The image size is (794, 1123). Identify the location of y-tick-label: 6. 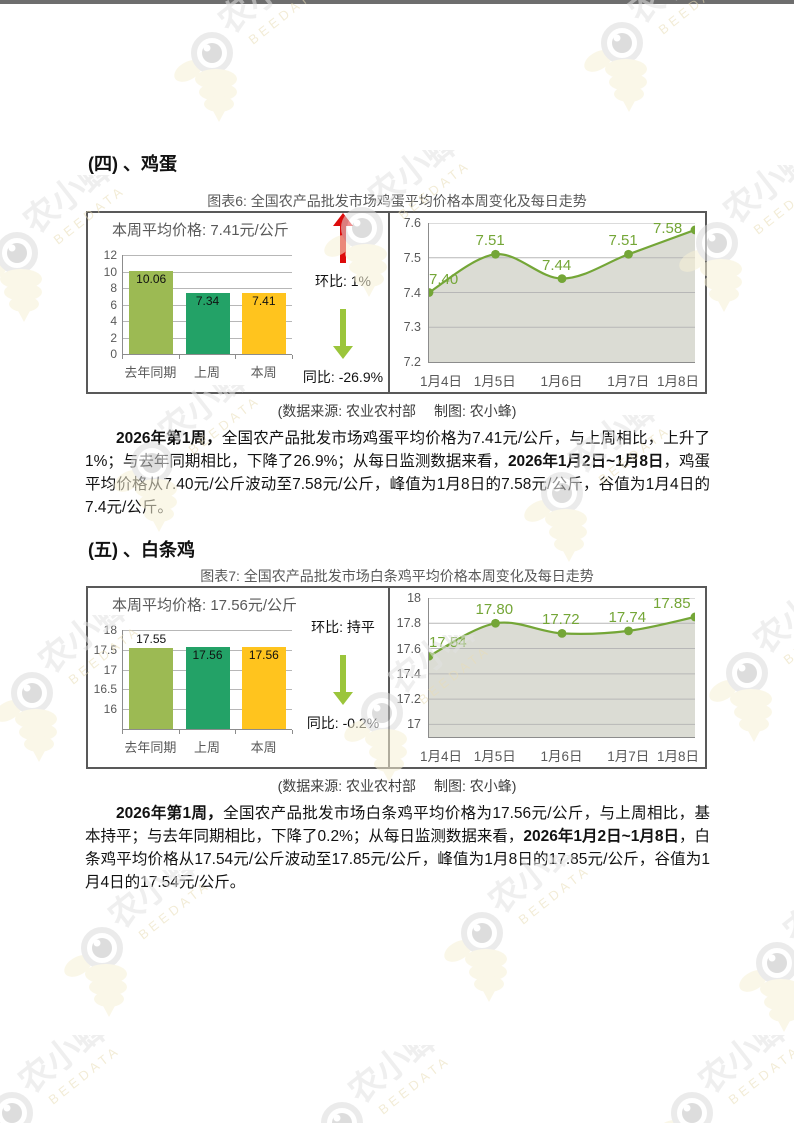
(113, 304).